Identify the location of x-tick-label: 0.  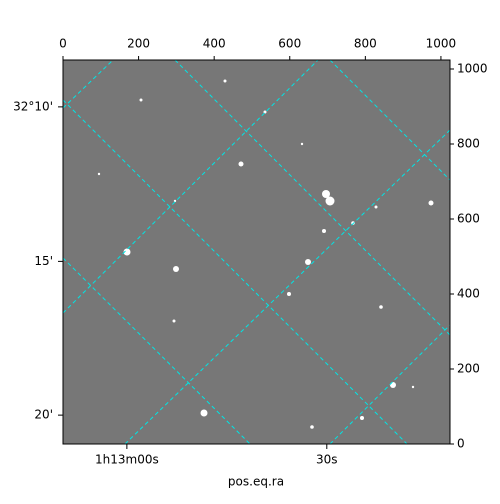
(63, 44).